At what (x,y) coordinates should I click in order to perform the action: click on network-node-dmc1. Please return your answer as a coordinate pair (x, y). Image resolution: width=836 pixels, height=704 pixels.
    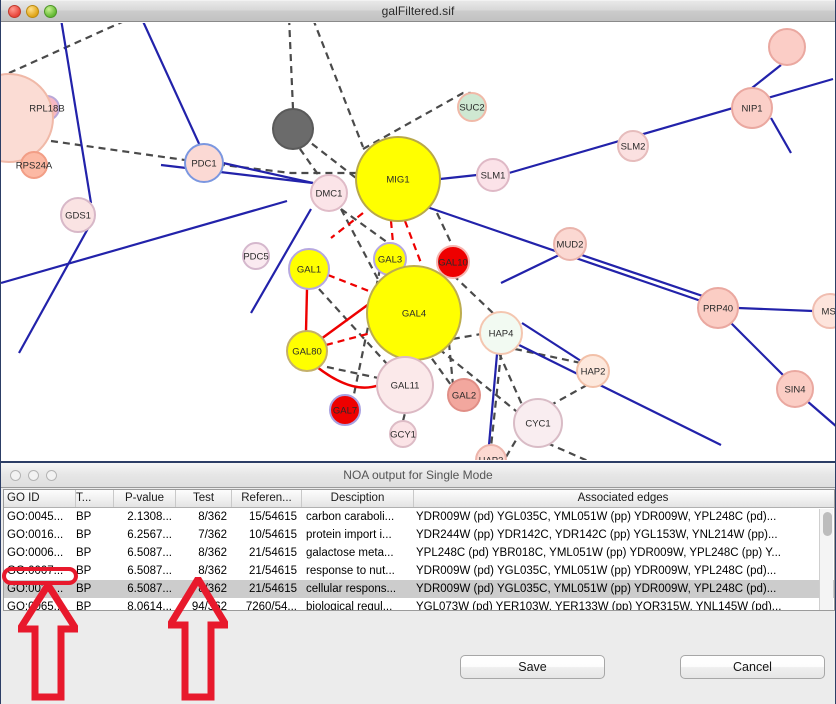
    Looking at the image, I should click on (329, 193).